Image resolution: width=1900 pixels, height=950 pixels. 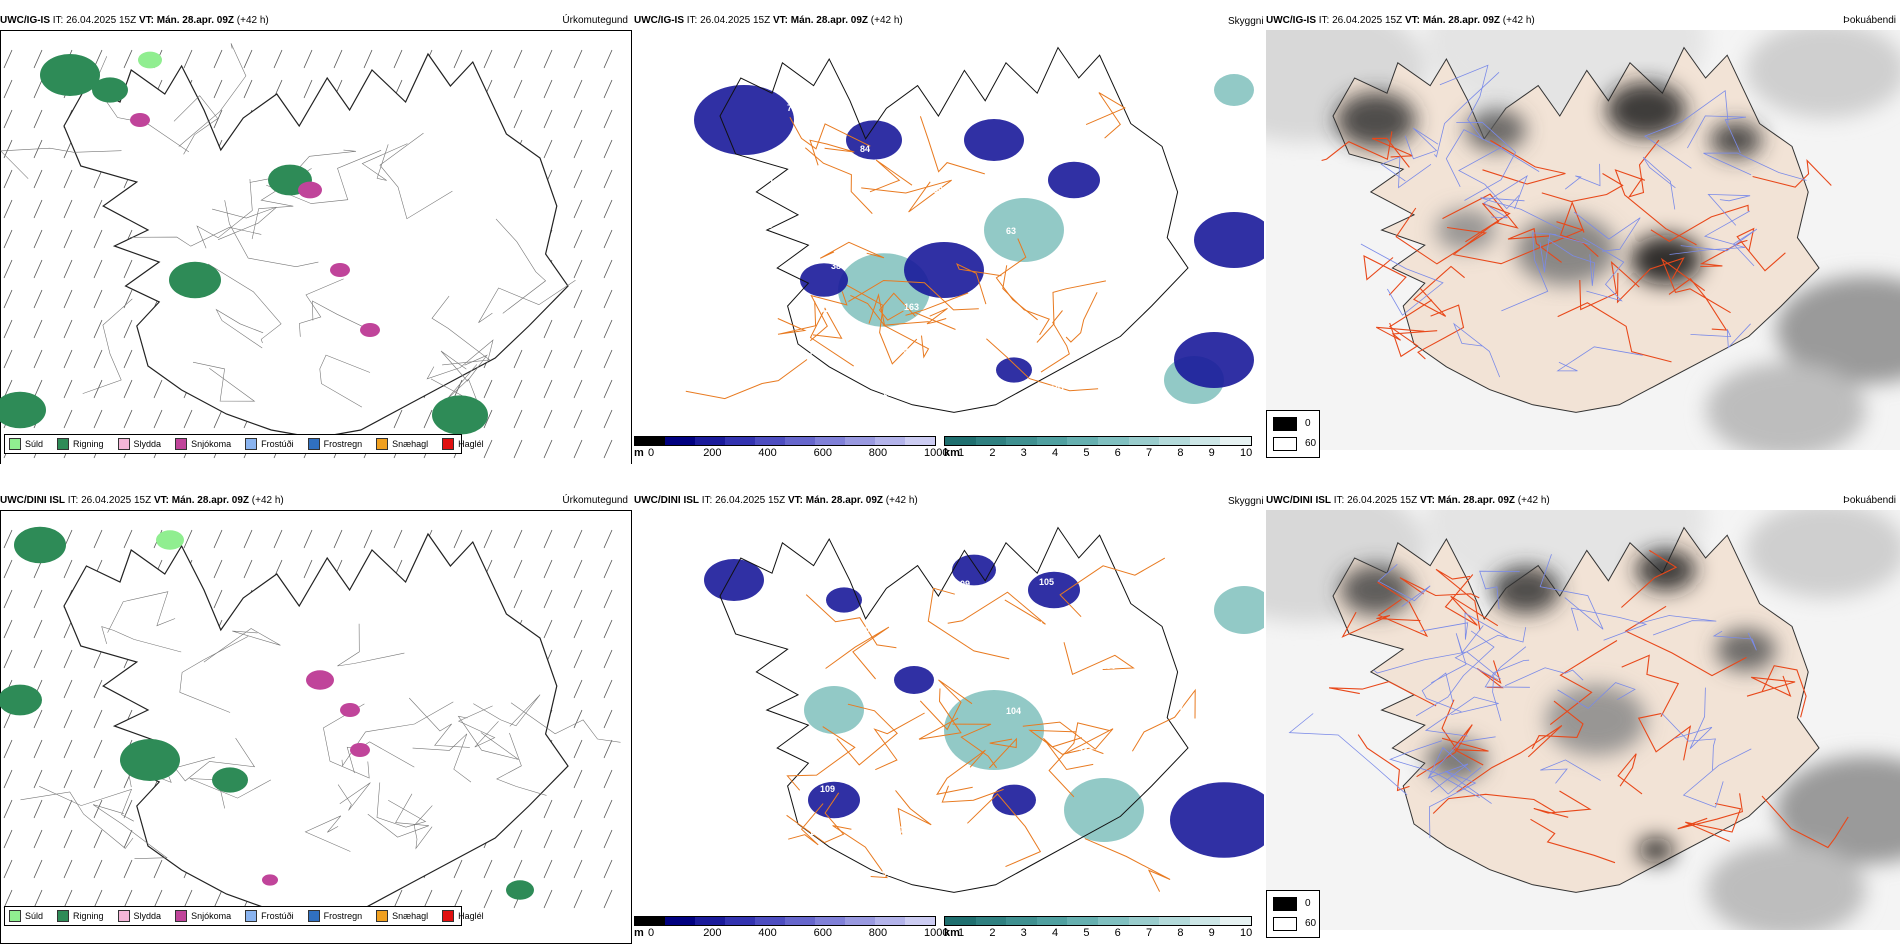 What do you see at coordinates (911, 307) in the screenshot?
I see `cloud-base-label: 163` at bounding box center [911, 307].